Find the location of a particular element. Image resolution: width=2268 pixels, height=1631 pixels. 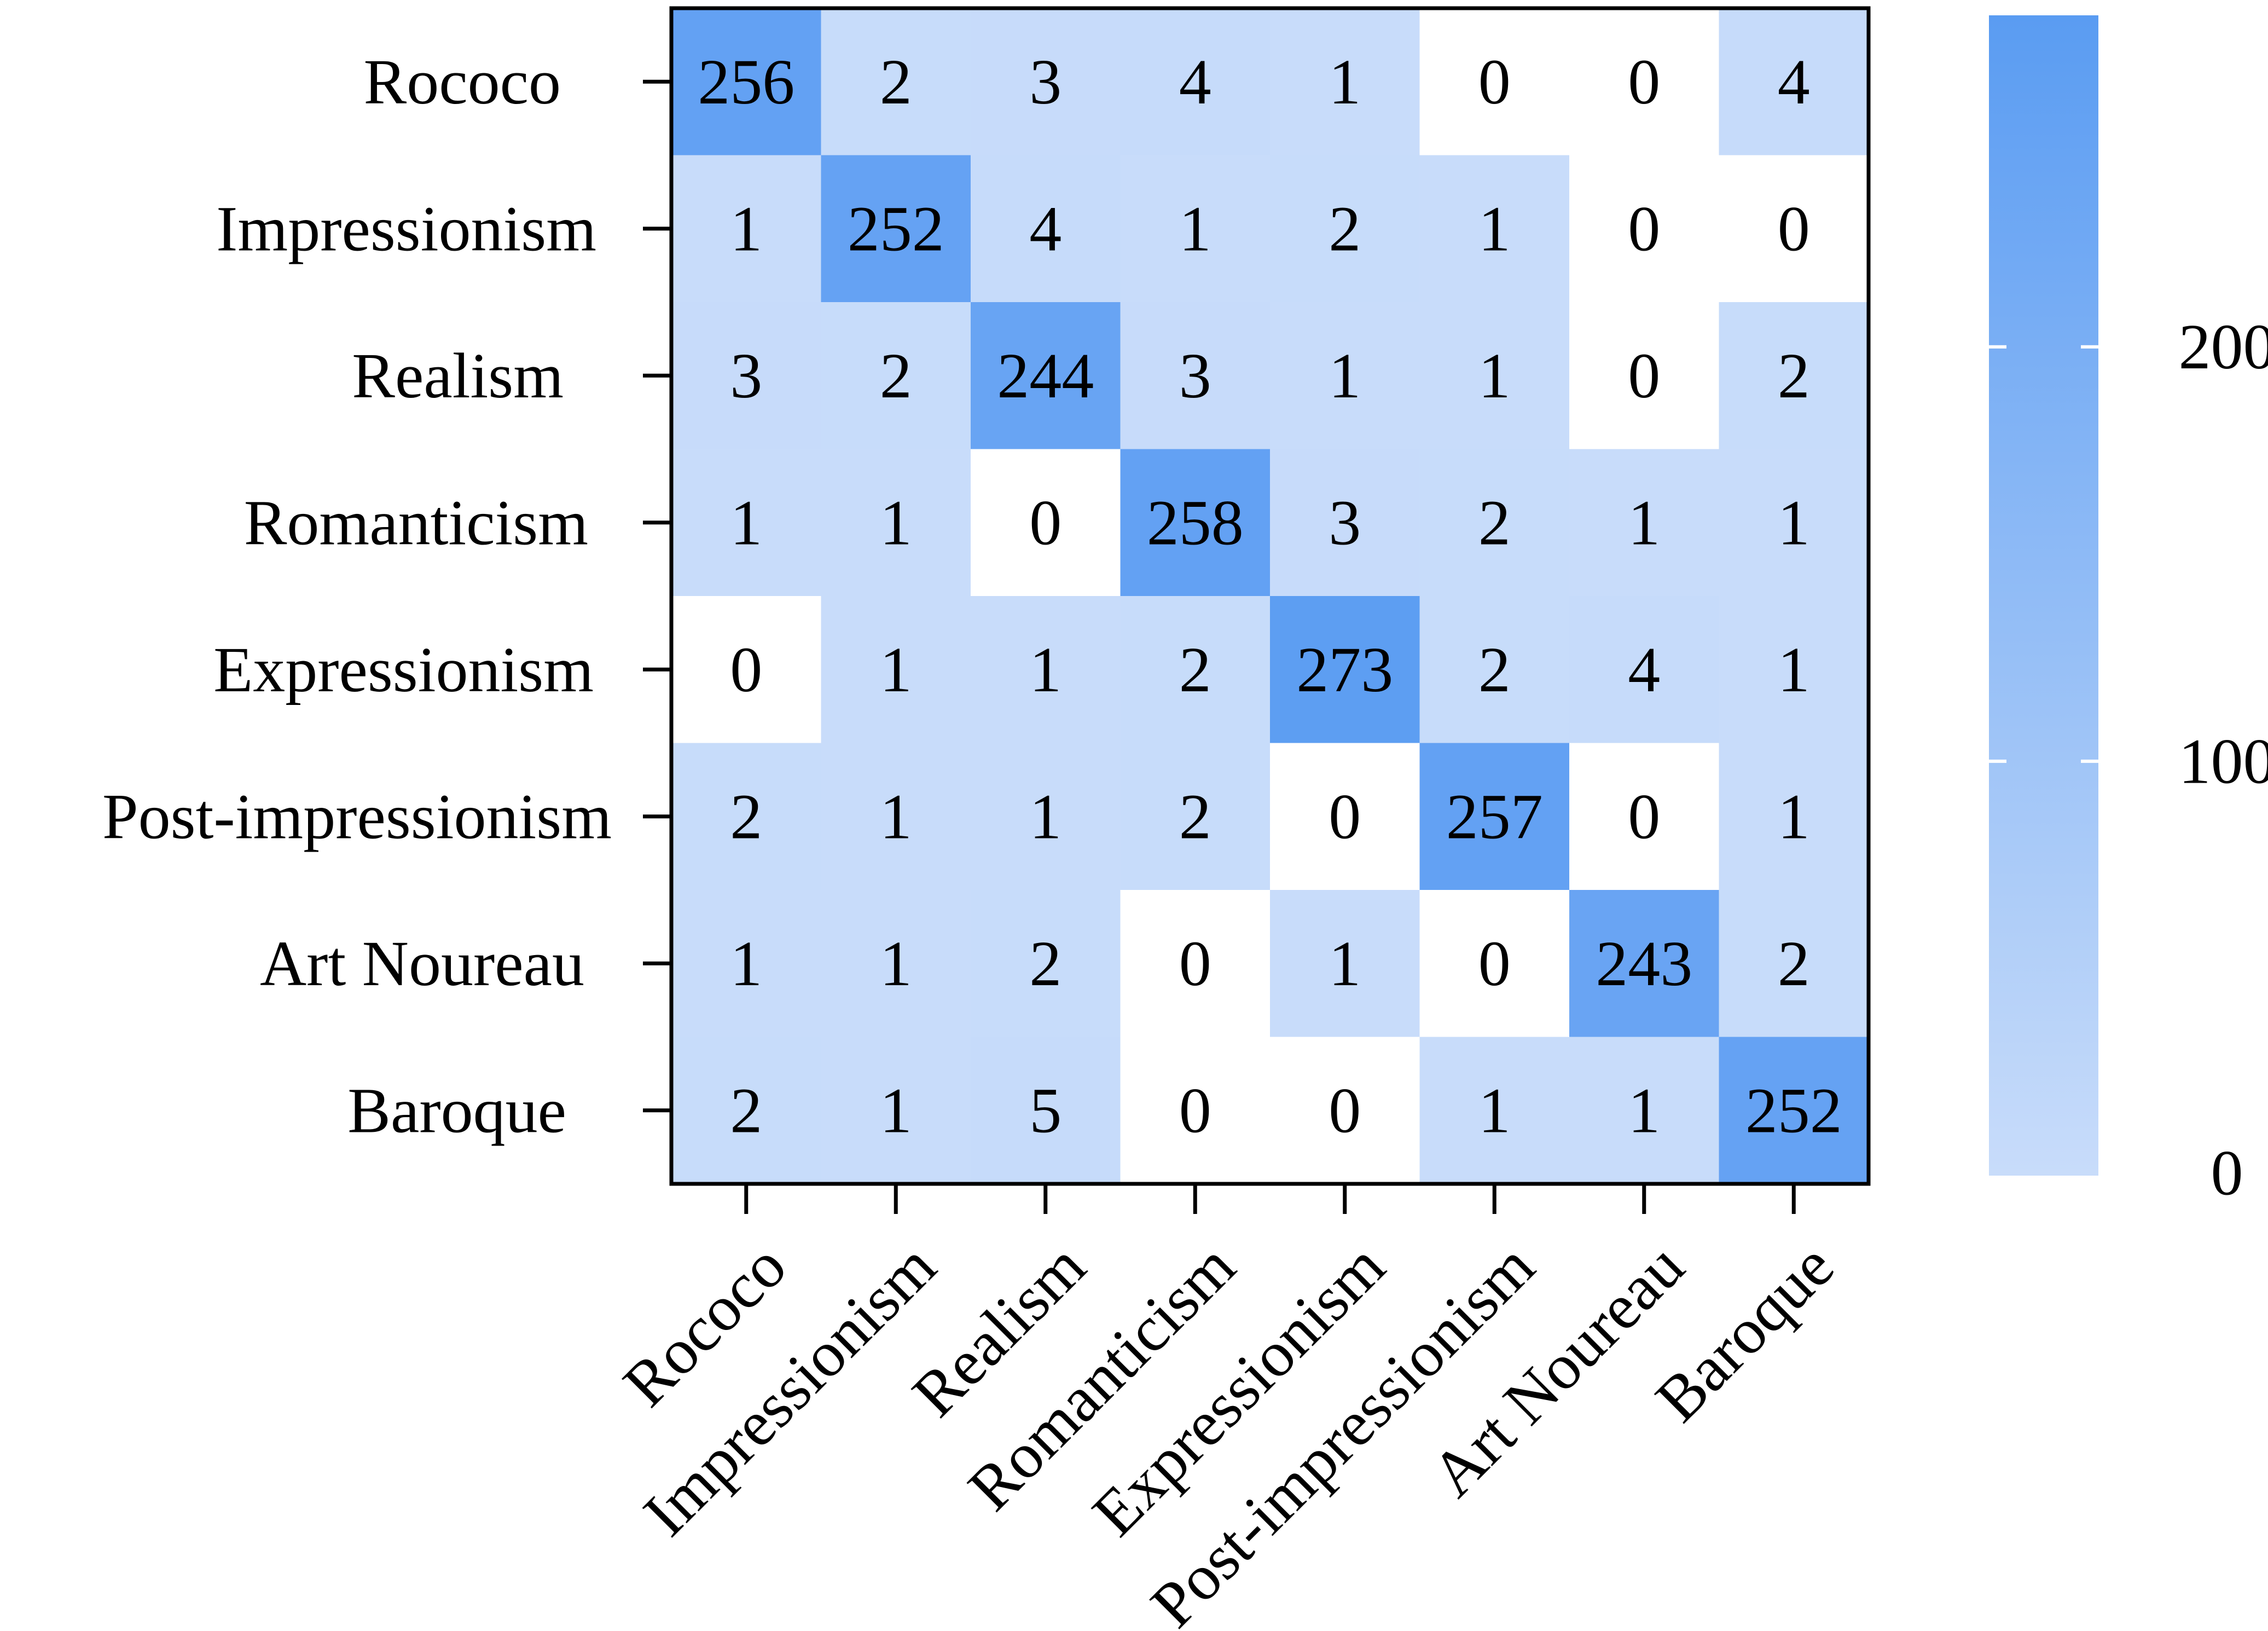

cell-value-label: 256 is located at coordinates (746, 82).